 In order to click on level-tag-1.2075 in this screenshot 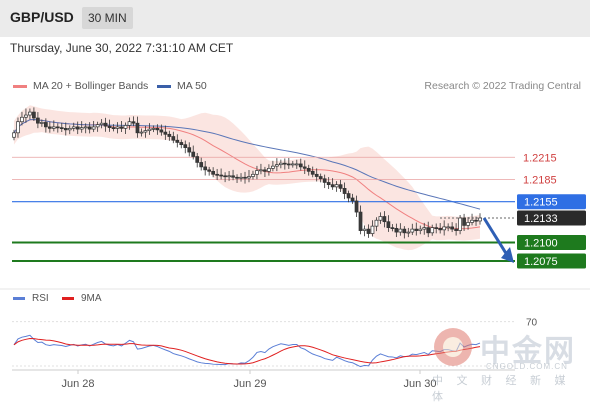, I will do `click(551, 261)`.